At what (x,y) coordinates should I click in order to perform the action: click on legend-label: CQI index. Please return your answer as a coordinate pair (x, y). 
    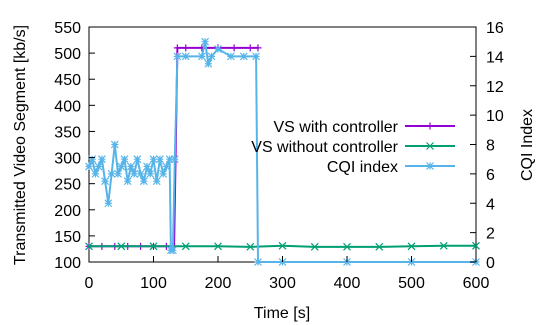
    Looking at the image, I should click on (362, 167).